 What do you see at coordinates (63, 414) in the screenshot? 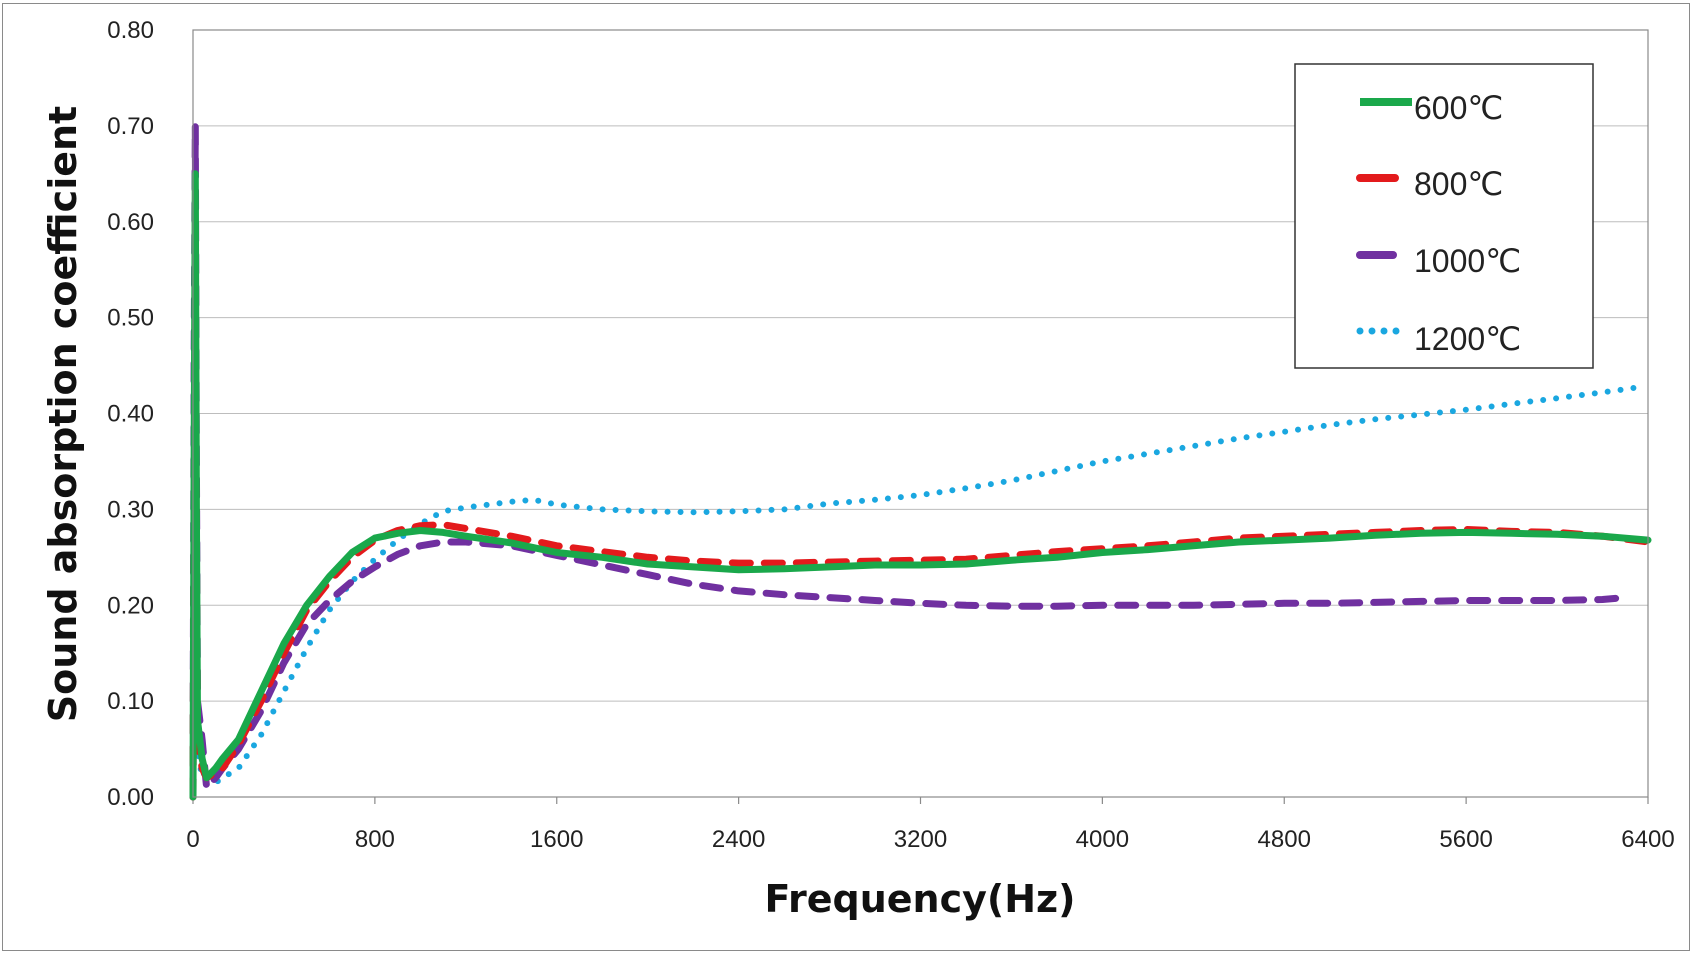
I see `y-axis-title: Sound absorption coefficient` at bounding box center [63, 414].